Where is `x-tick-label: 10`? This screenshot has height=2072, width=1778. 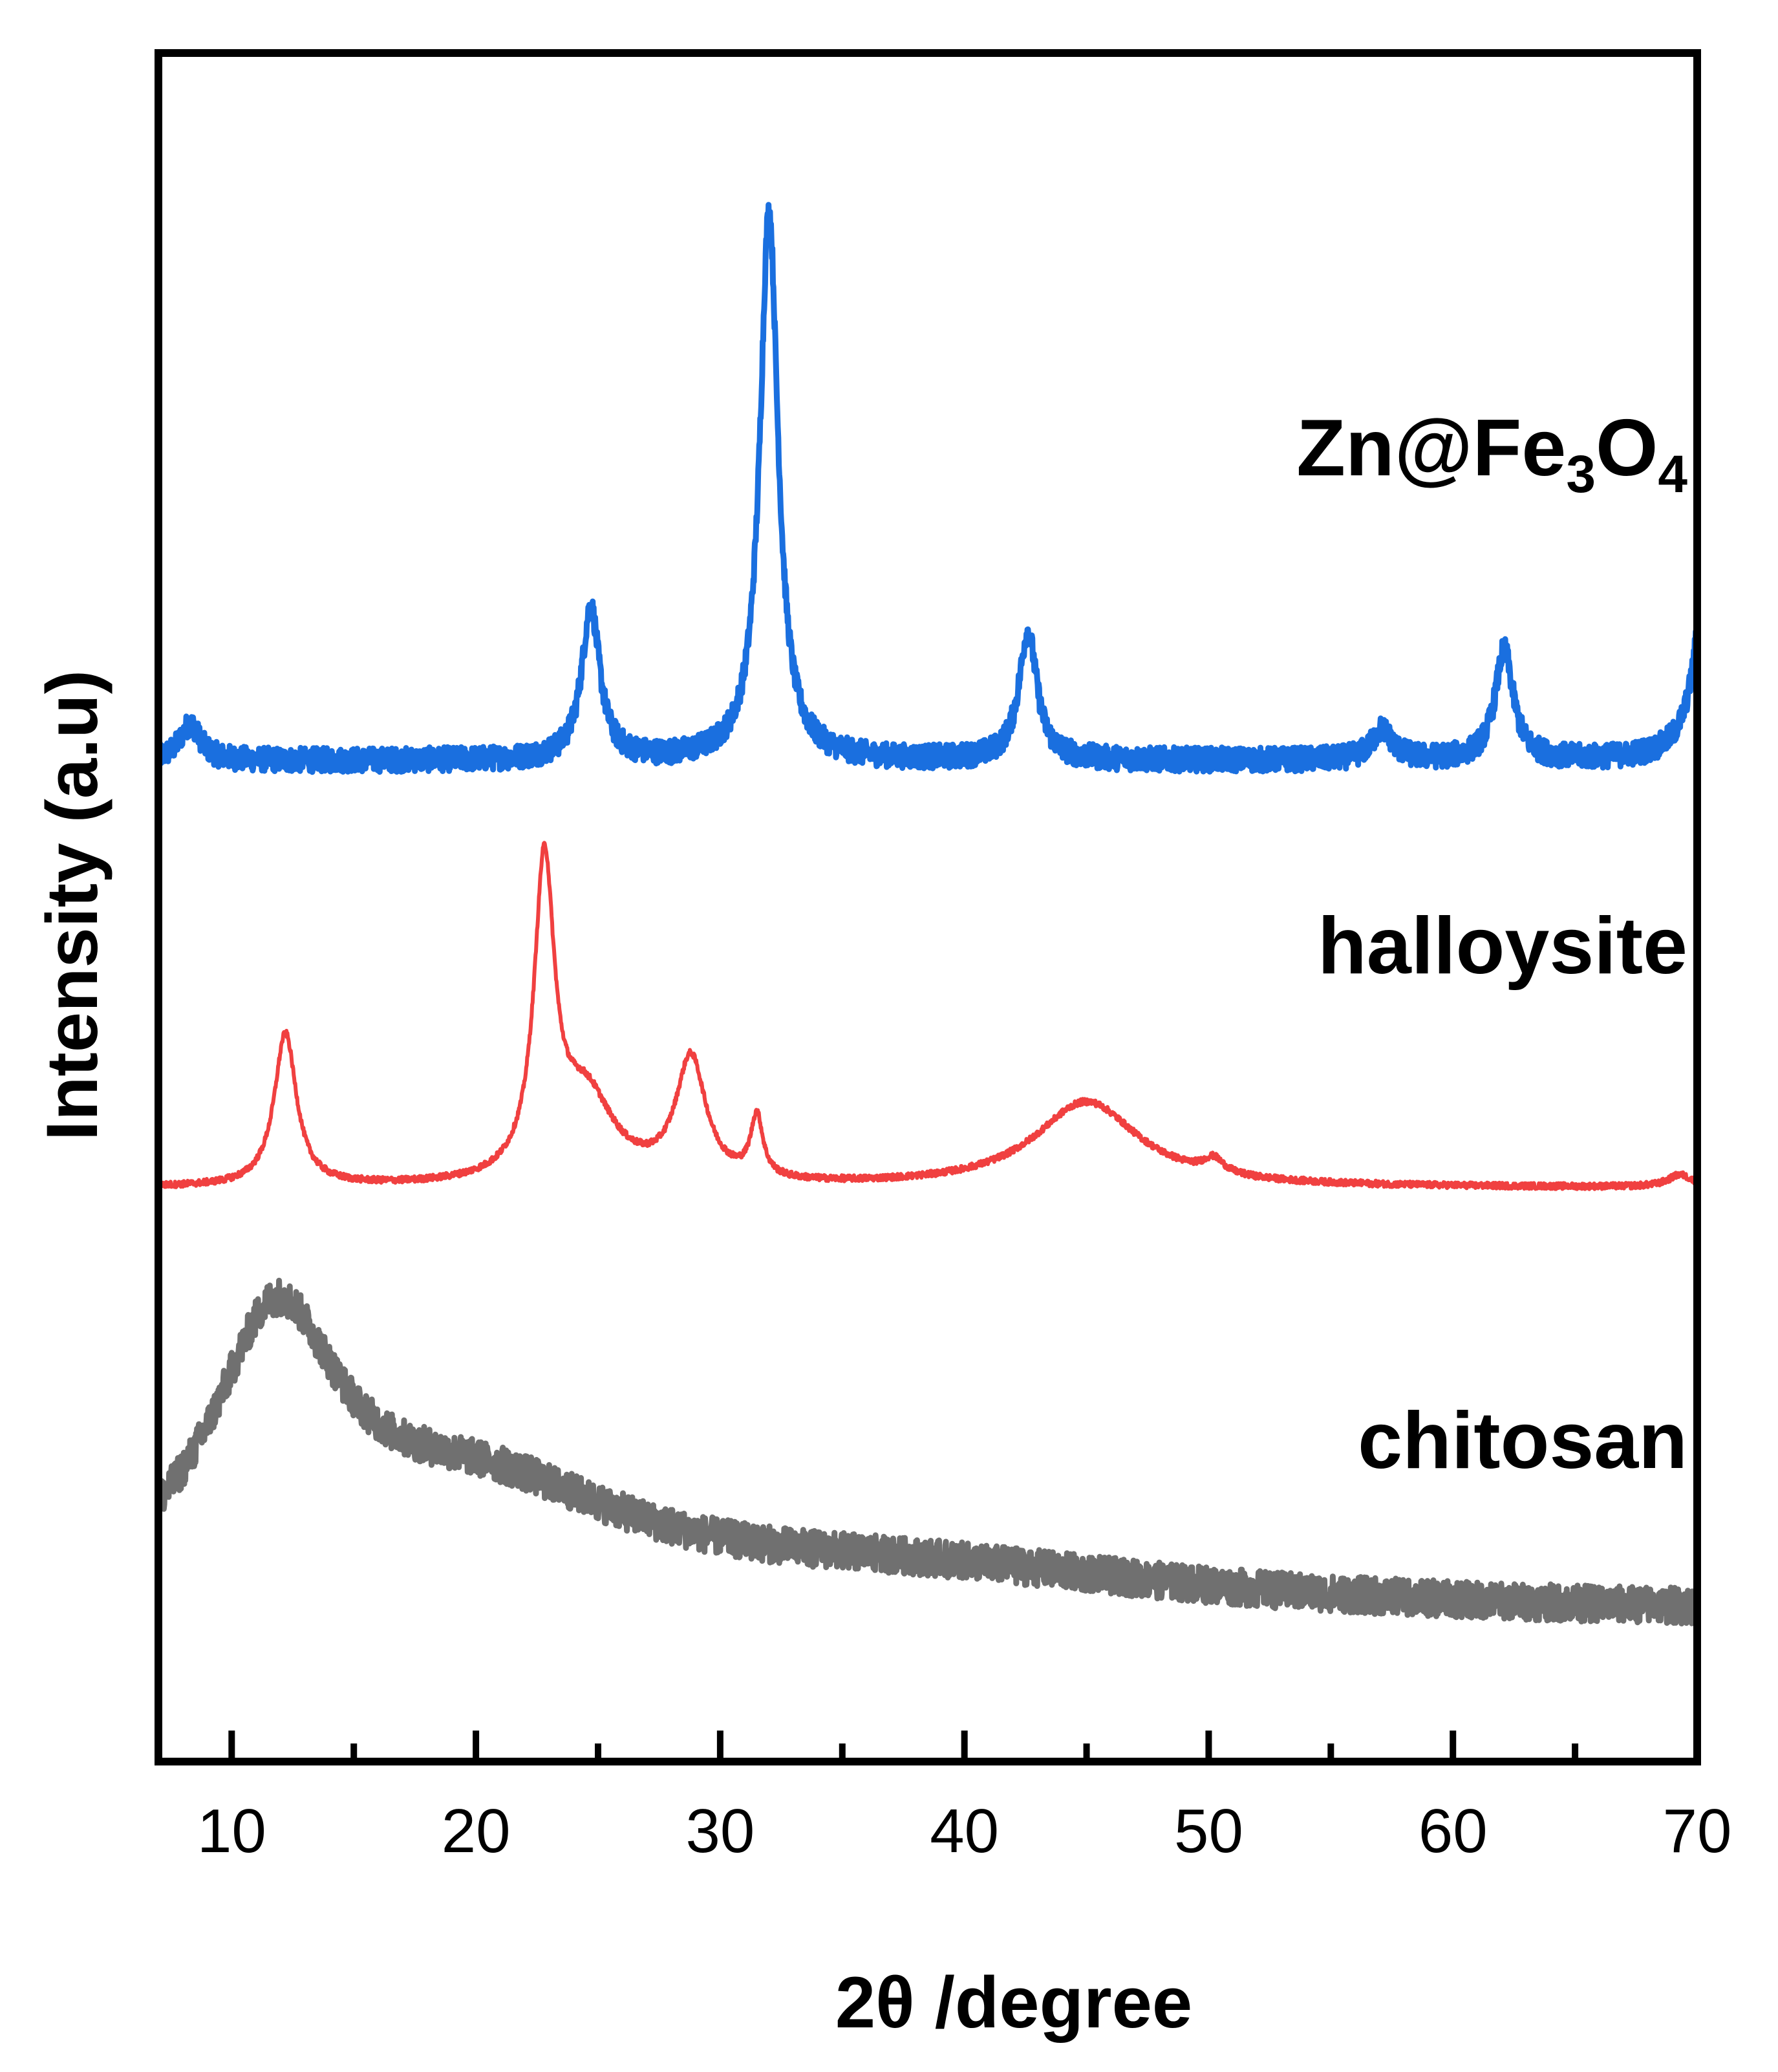 x-tick-label: 10 is located at coordinates (231, 1831).